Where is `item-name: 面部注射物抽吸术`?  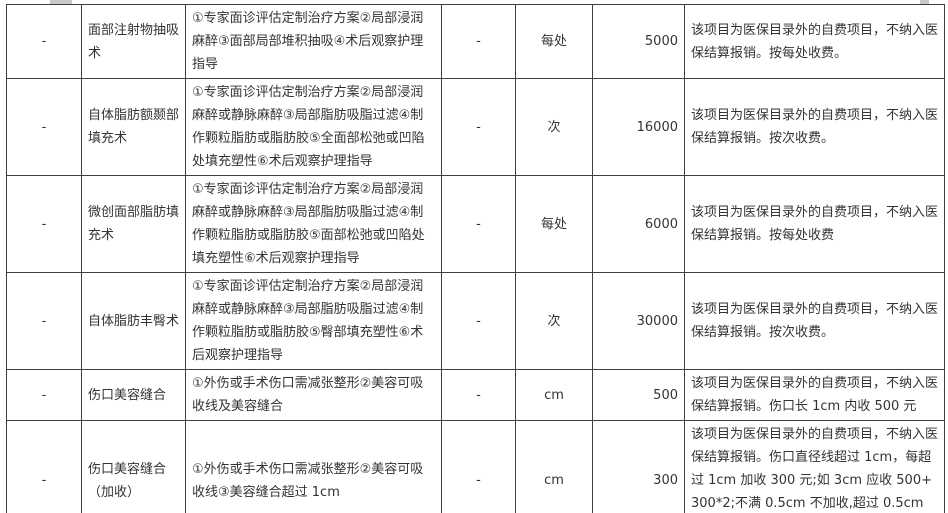 item-name: 面部注射物抽吸术 is located at coordinates (133, 41).